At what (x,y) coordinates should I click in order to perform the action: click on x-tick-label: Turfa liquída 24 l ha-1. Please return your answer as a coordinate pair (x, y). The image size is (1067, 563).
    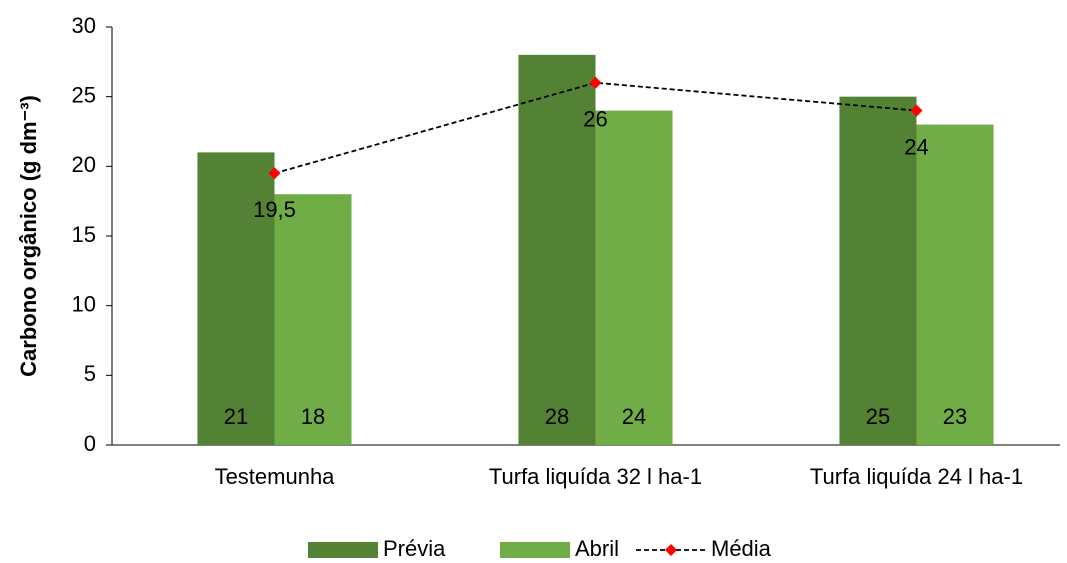
    Looking at the image, I should click on (916, 476).